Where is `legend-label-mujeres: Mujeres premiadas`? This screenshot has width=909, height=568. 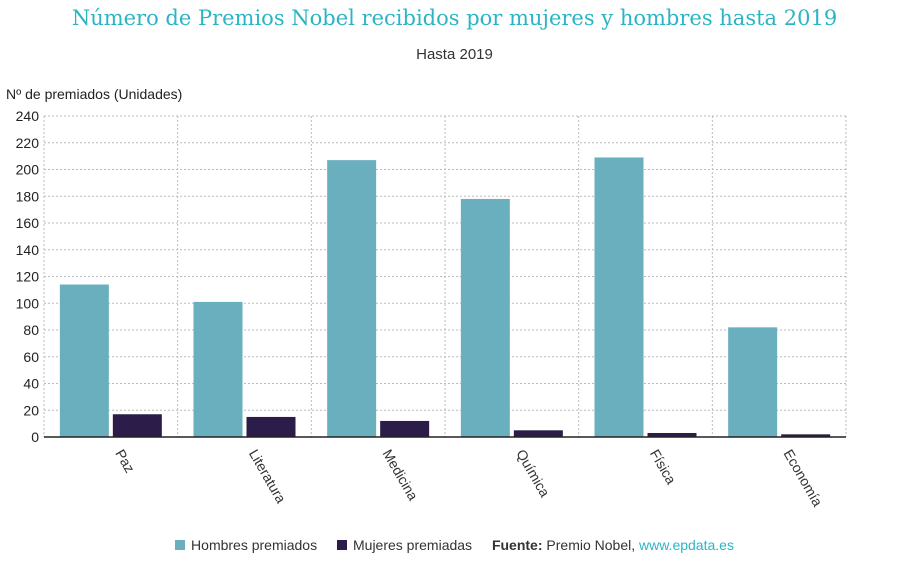 legend-label-mujeres: Mujeres premiadas is located at coordinates (413, 545).